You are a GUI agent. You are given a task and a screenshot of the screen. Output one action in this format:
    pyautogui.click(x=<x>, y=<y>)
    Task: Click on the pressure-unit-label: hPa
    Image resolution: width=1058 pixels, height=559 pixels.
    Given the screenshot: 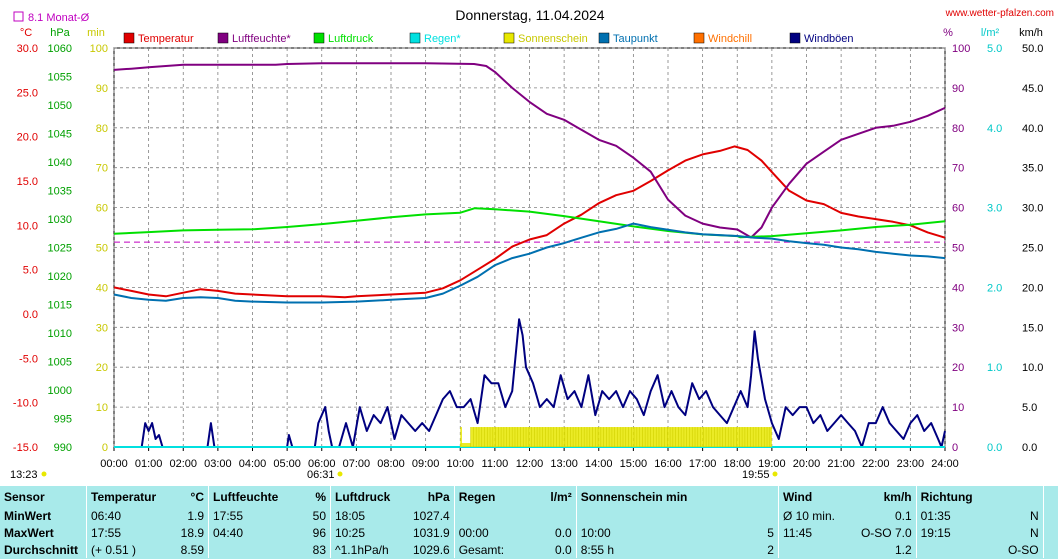 What is the action you would take?
    pyautogui.click(x=60, y=33)
    